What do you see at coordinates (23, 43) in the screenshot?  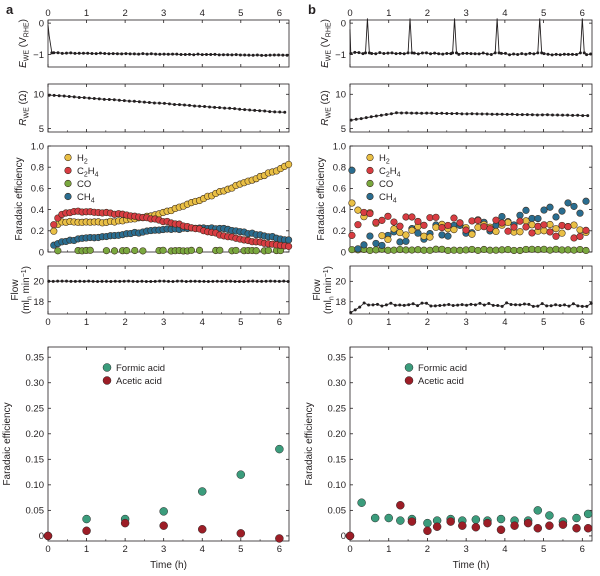 I see `e-we-unit: (V` at bounding box center [23, 43].